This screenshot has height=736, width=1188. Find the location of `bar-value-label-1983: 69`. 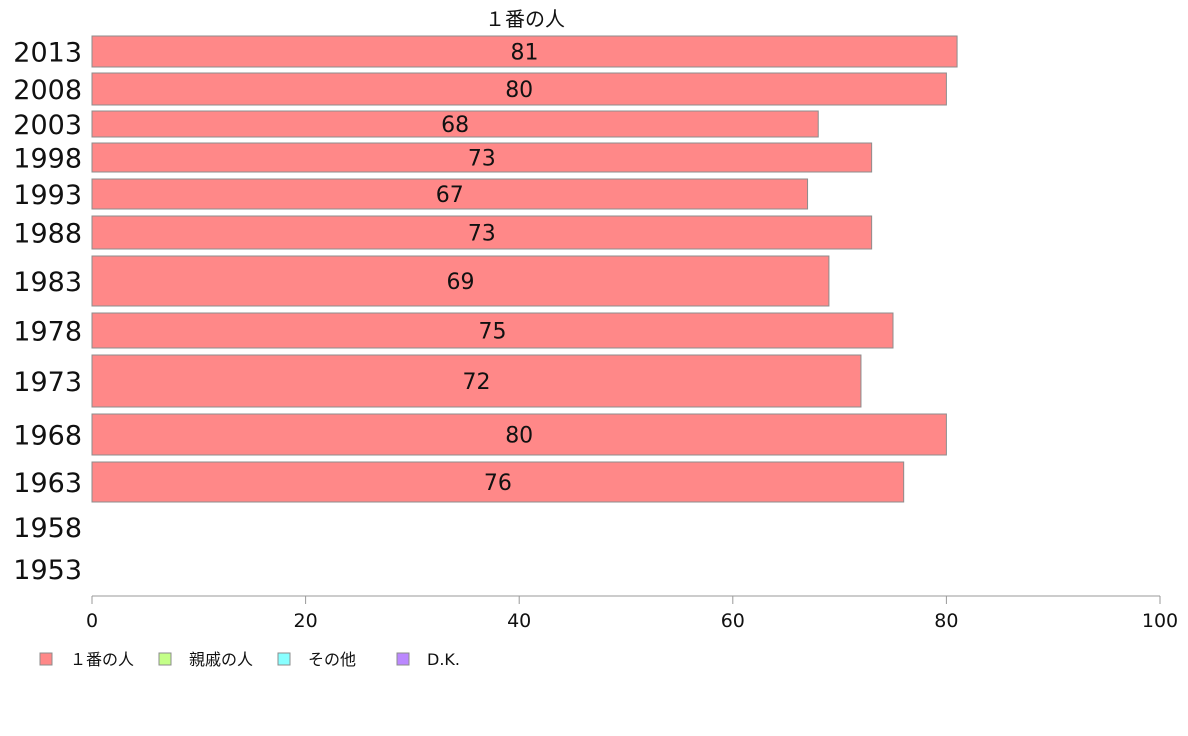

bar-value-label-1983: 69 is located at coordinates (460, 282).